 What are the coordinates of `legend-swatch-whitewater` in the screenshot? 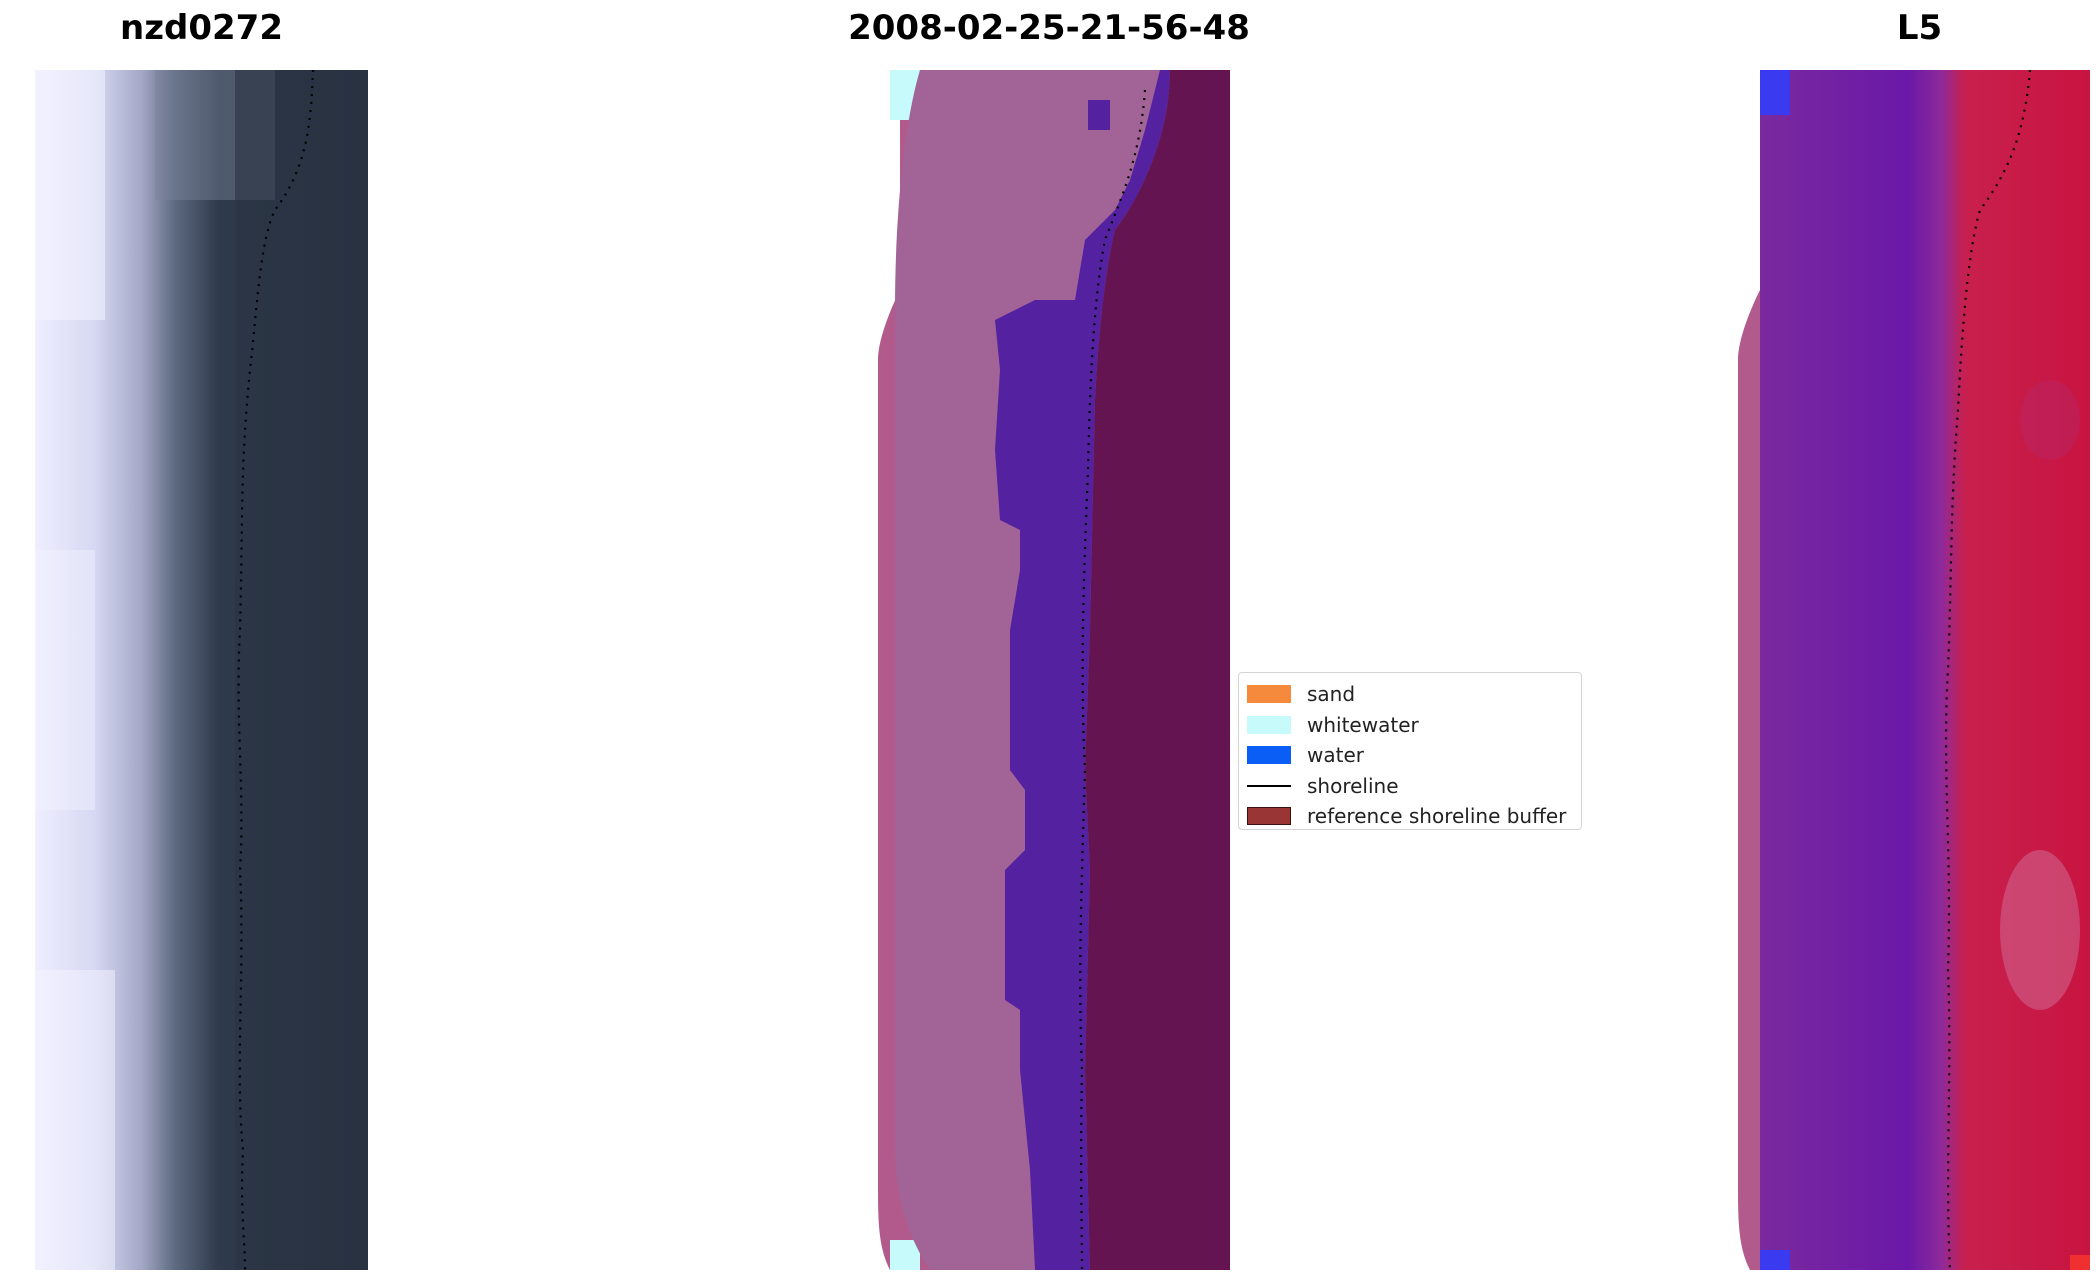 It's located at (1269, 724).